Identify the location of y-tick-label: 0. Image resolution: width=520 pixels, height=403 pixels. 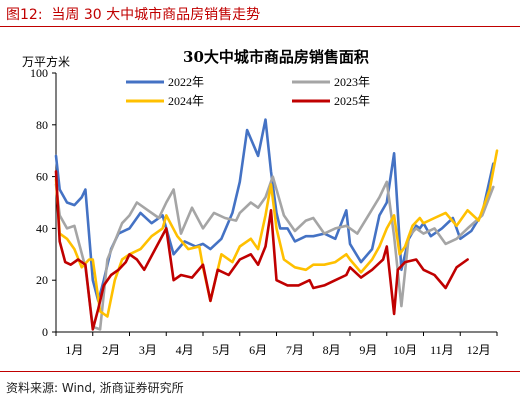
(45, 332).